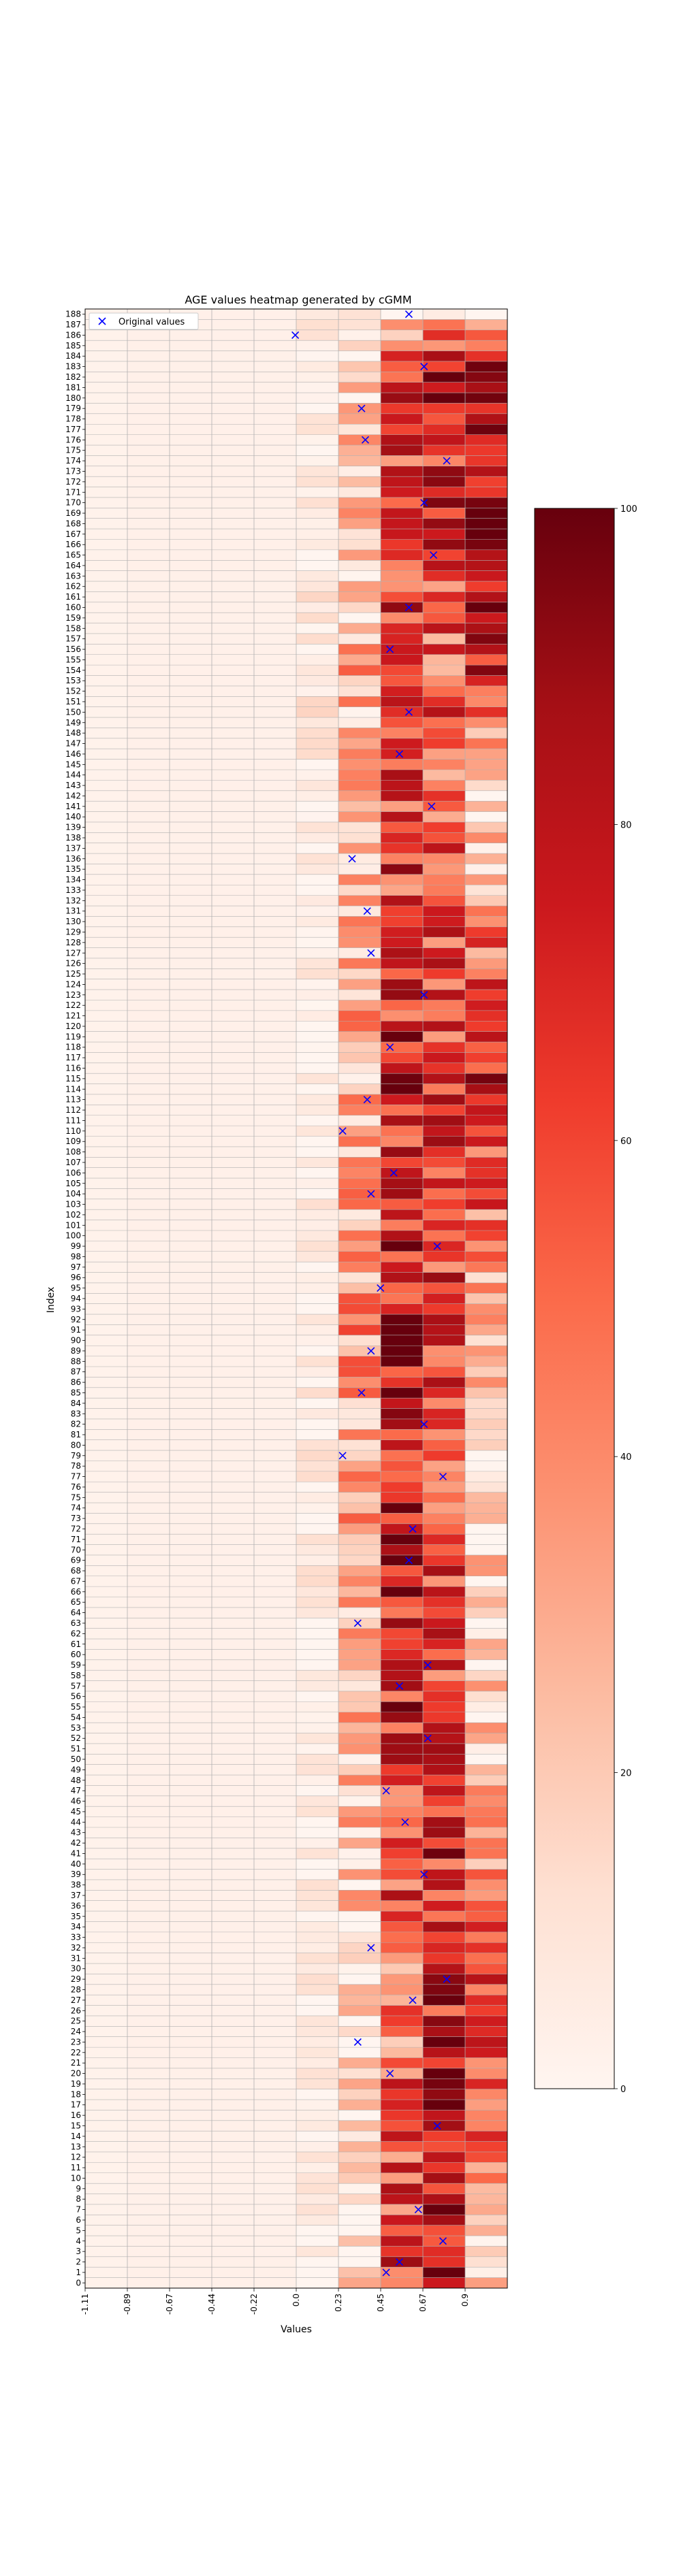 This screenshot has height=2576, width=681. I want to click on legend: Original values, so click(144, 321).